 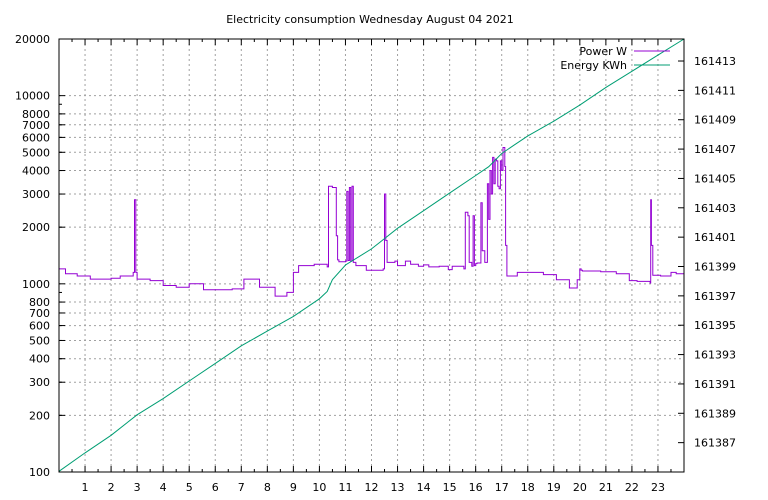 What do you see at coordinates (36, 137) in the screenshot?
I see `y-tick-label: 6000` at bounding box center [36, 137].